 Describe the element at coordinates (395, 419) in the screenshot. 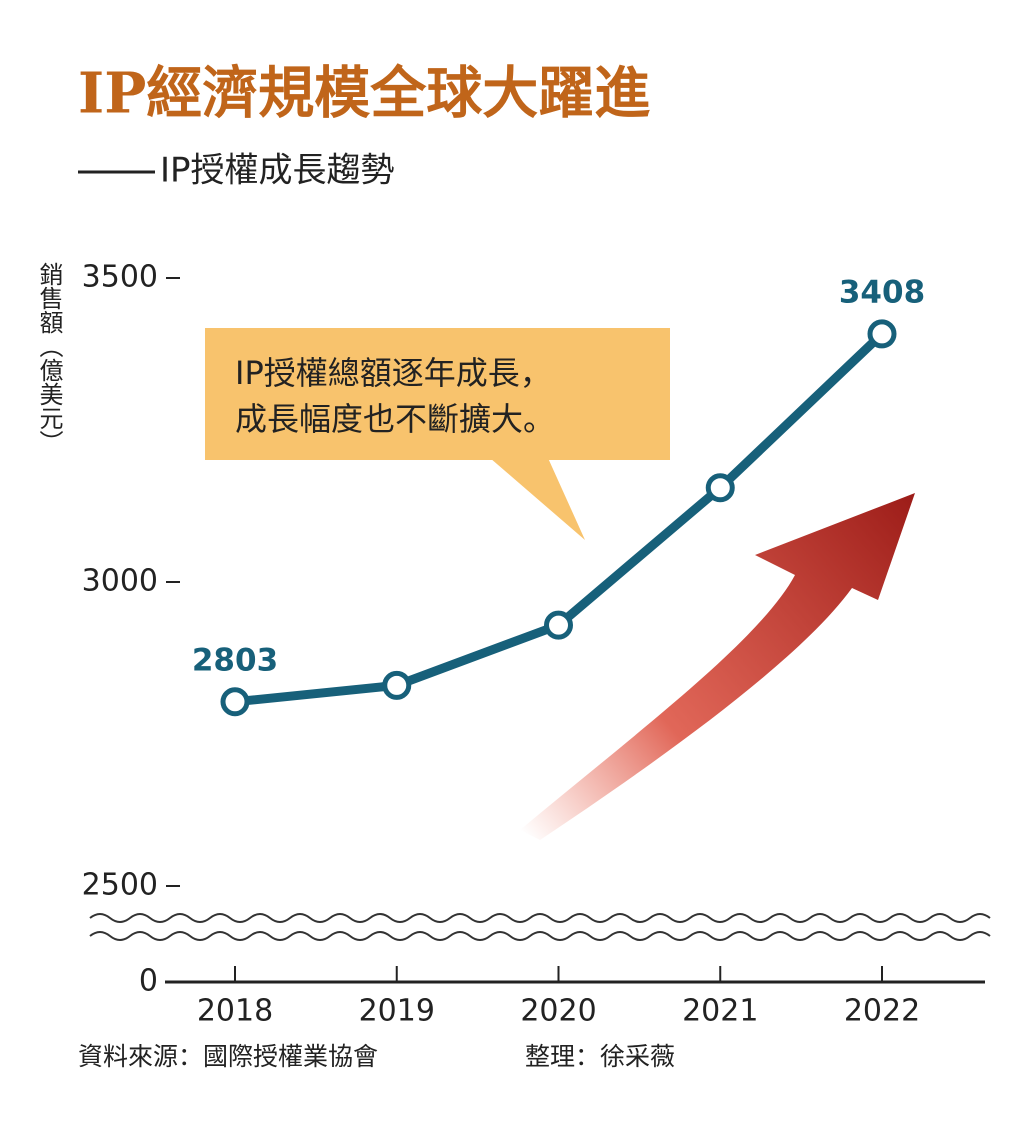

I see `annotation-line: 成長幅度也不斷擴大。` at that location.